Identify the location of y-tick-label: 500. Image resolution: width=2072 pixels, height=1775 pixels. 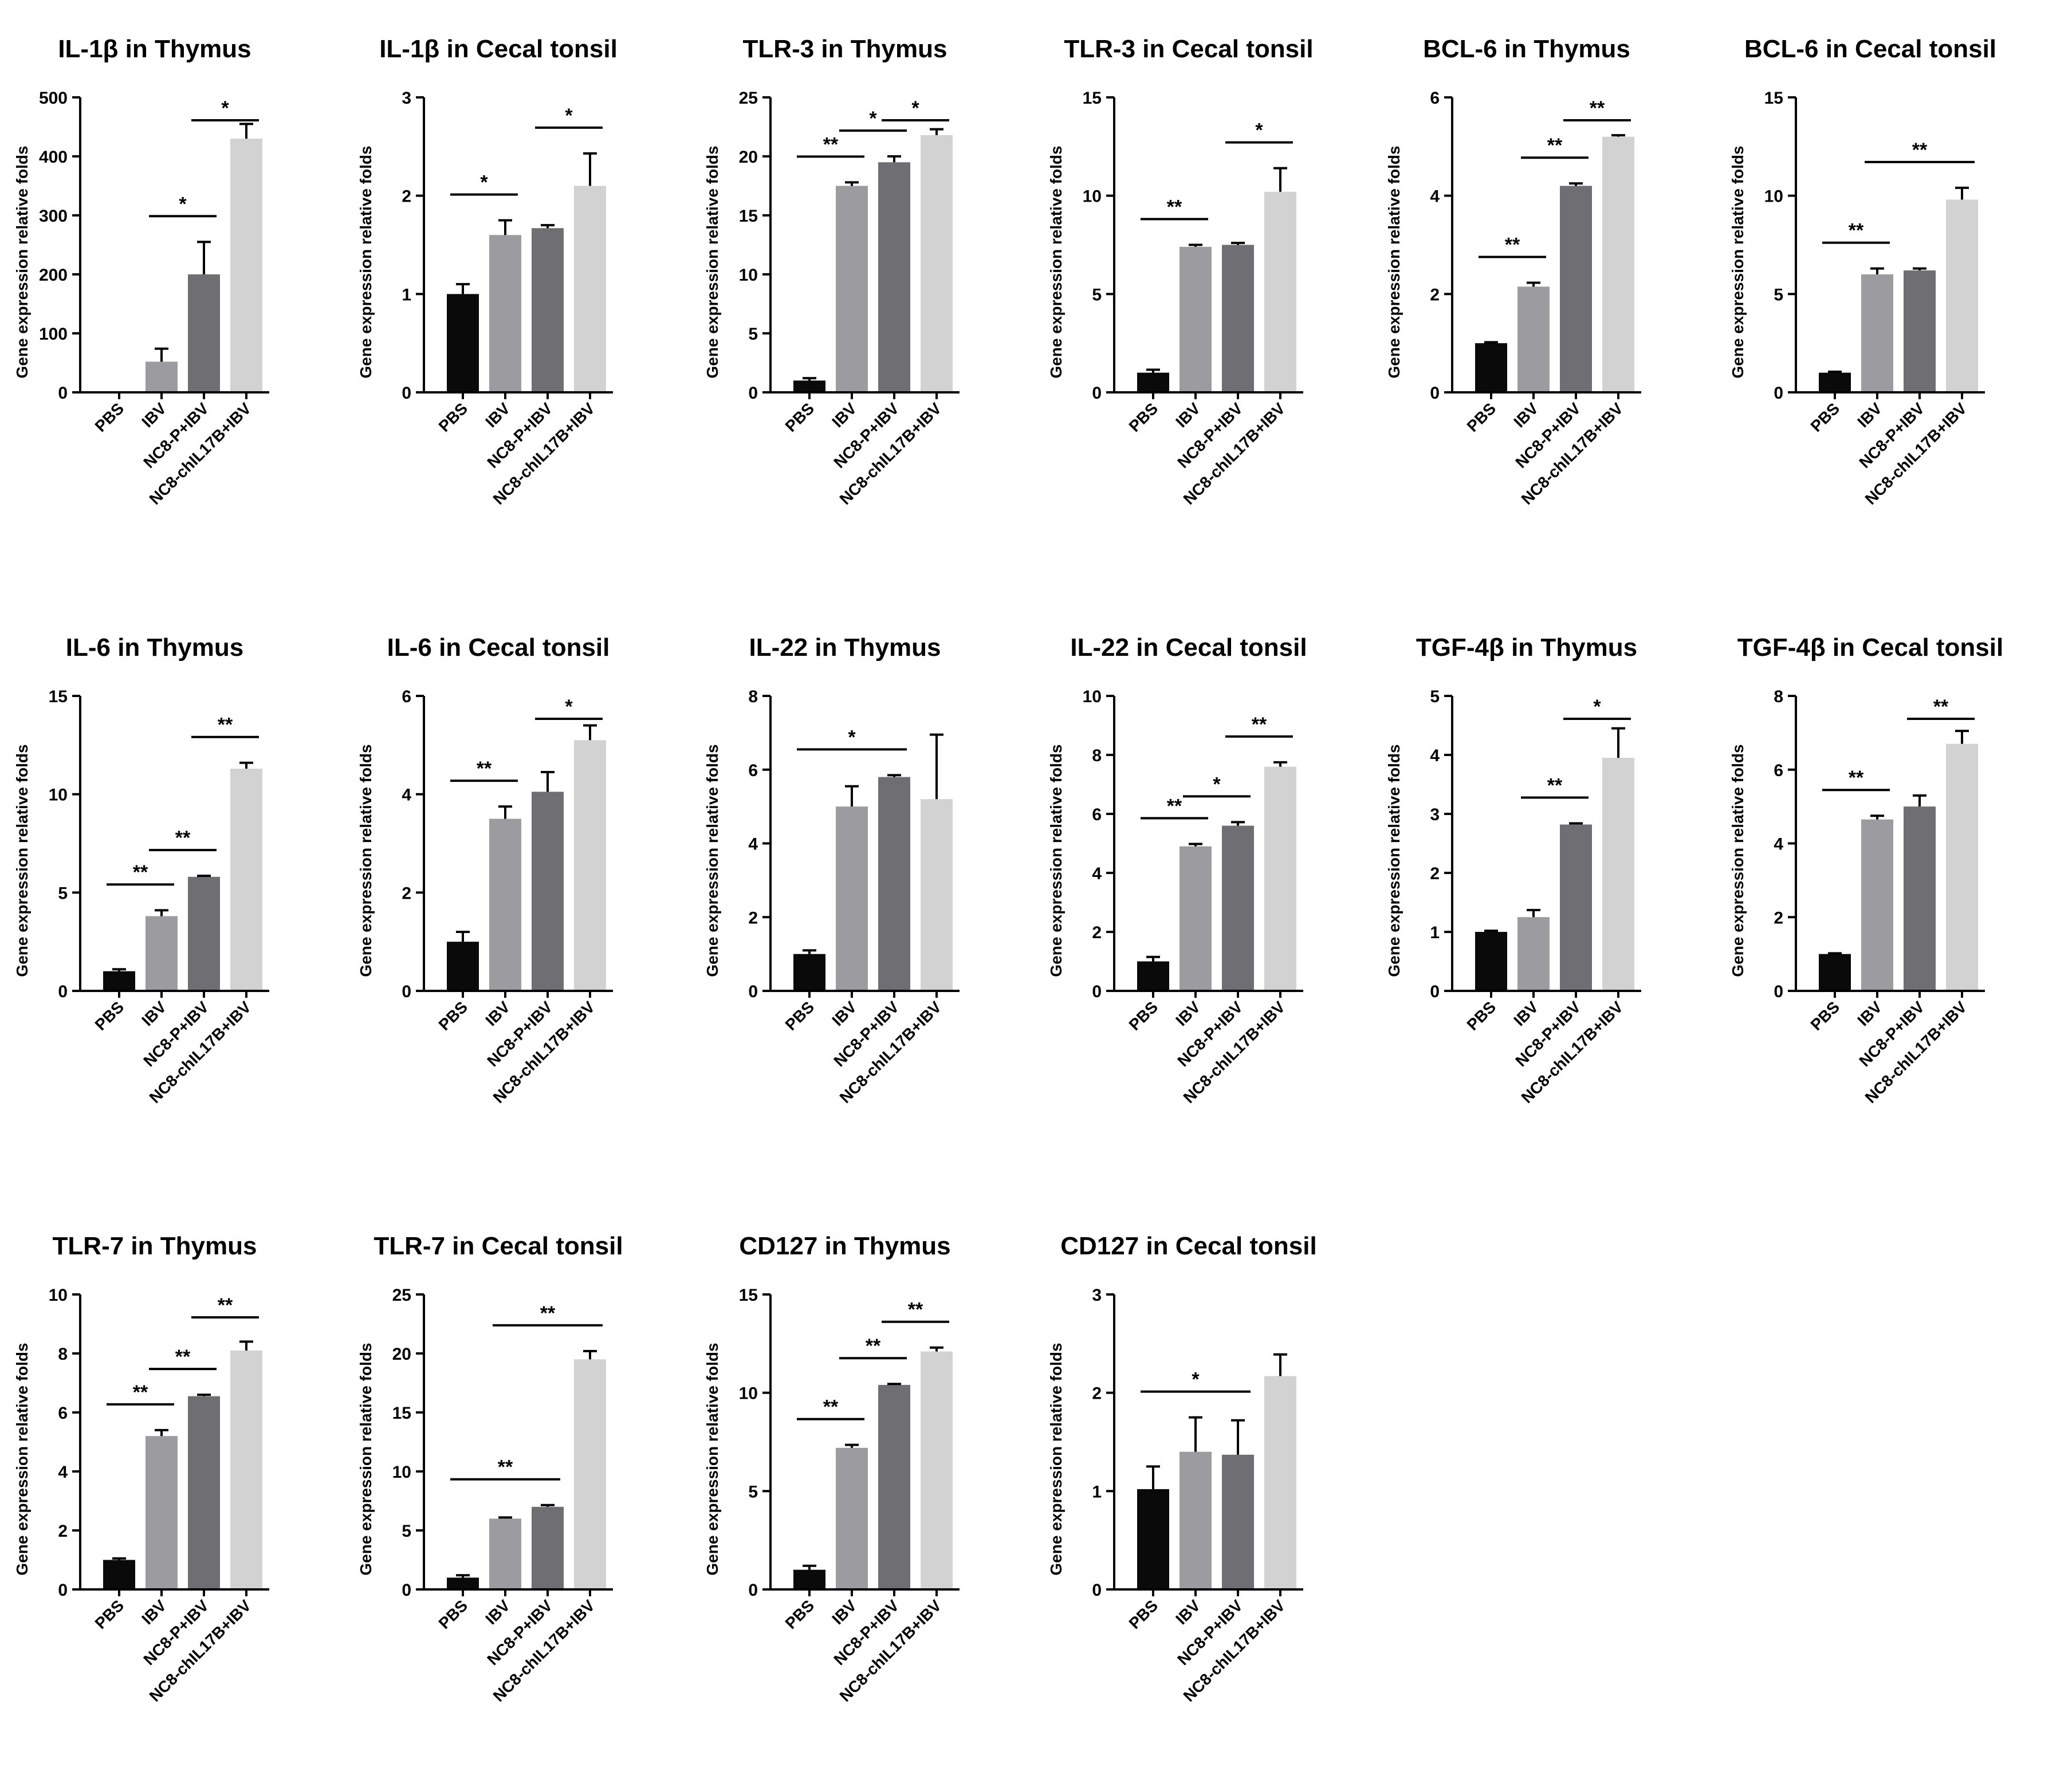
(53, 99).